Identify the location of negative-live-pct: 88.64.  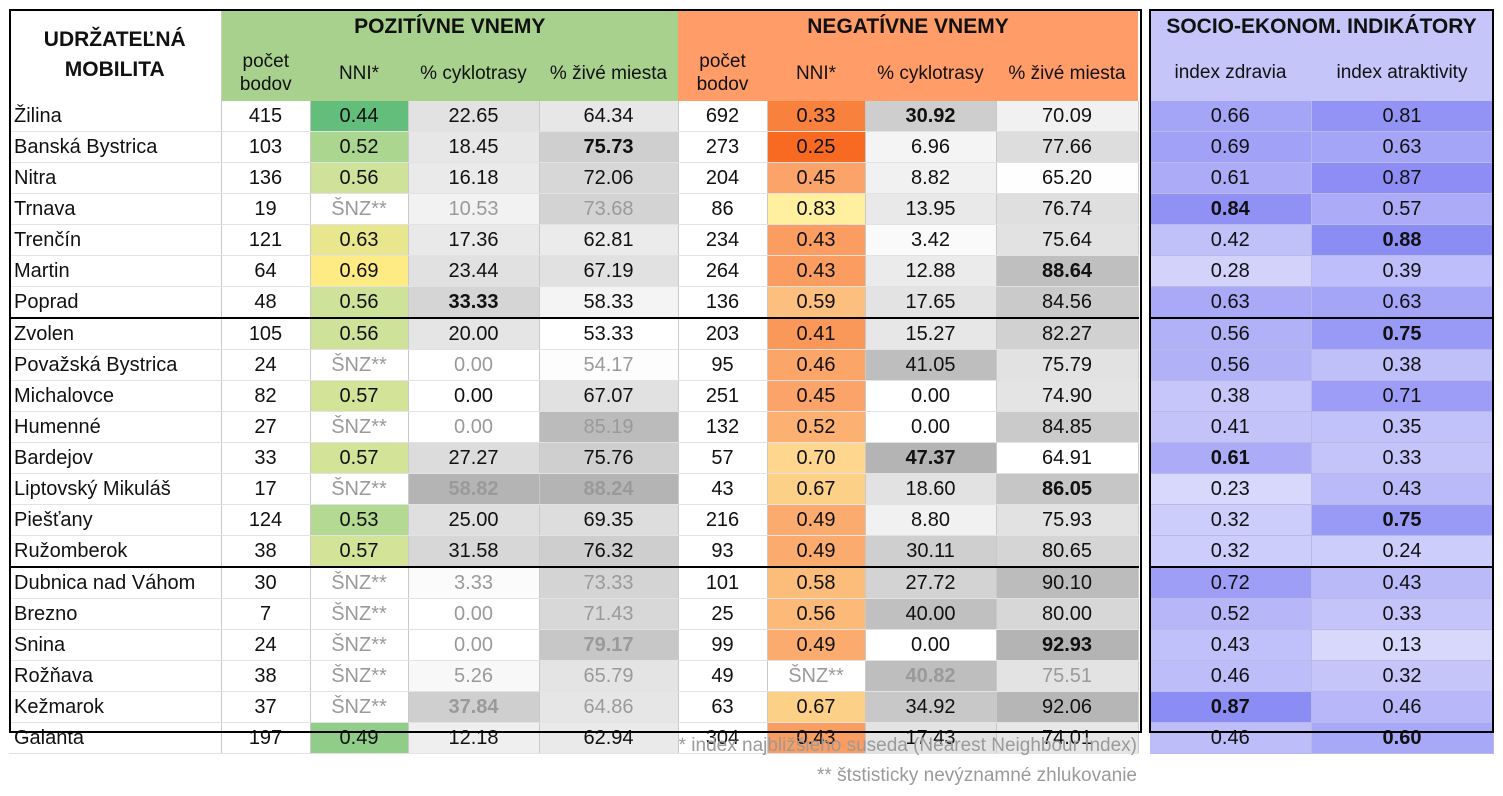
(1067, 271).